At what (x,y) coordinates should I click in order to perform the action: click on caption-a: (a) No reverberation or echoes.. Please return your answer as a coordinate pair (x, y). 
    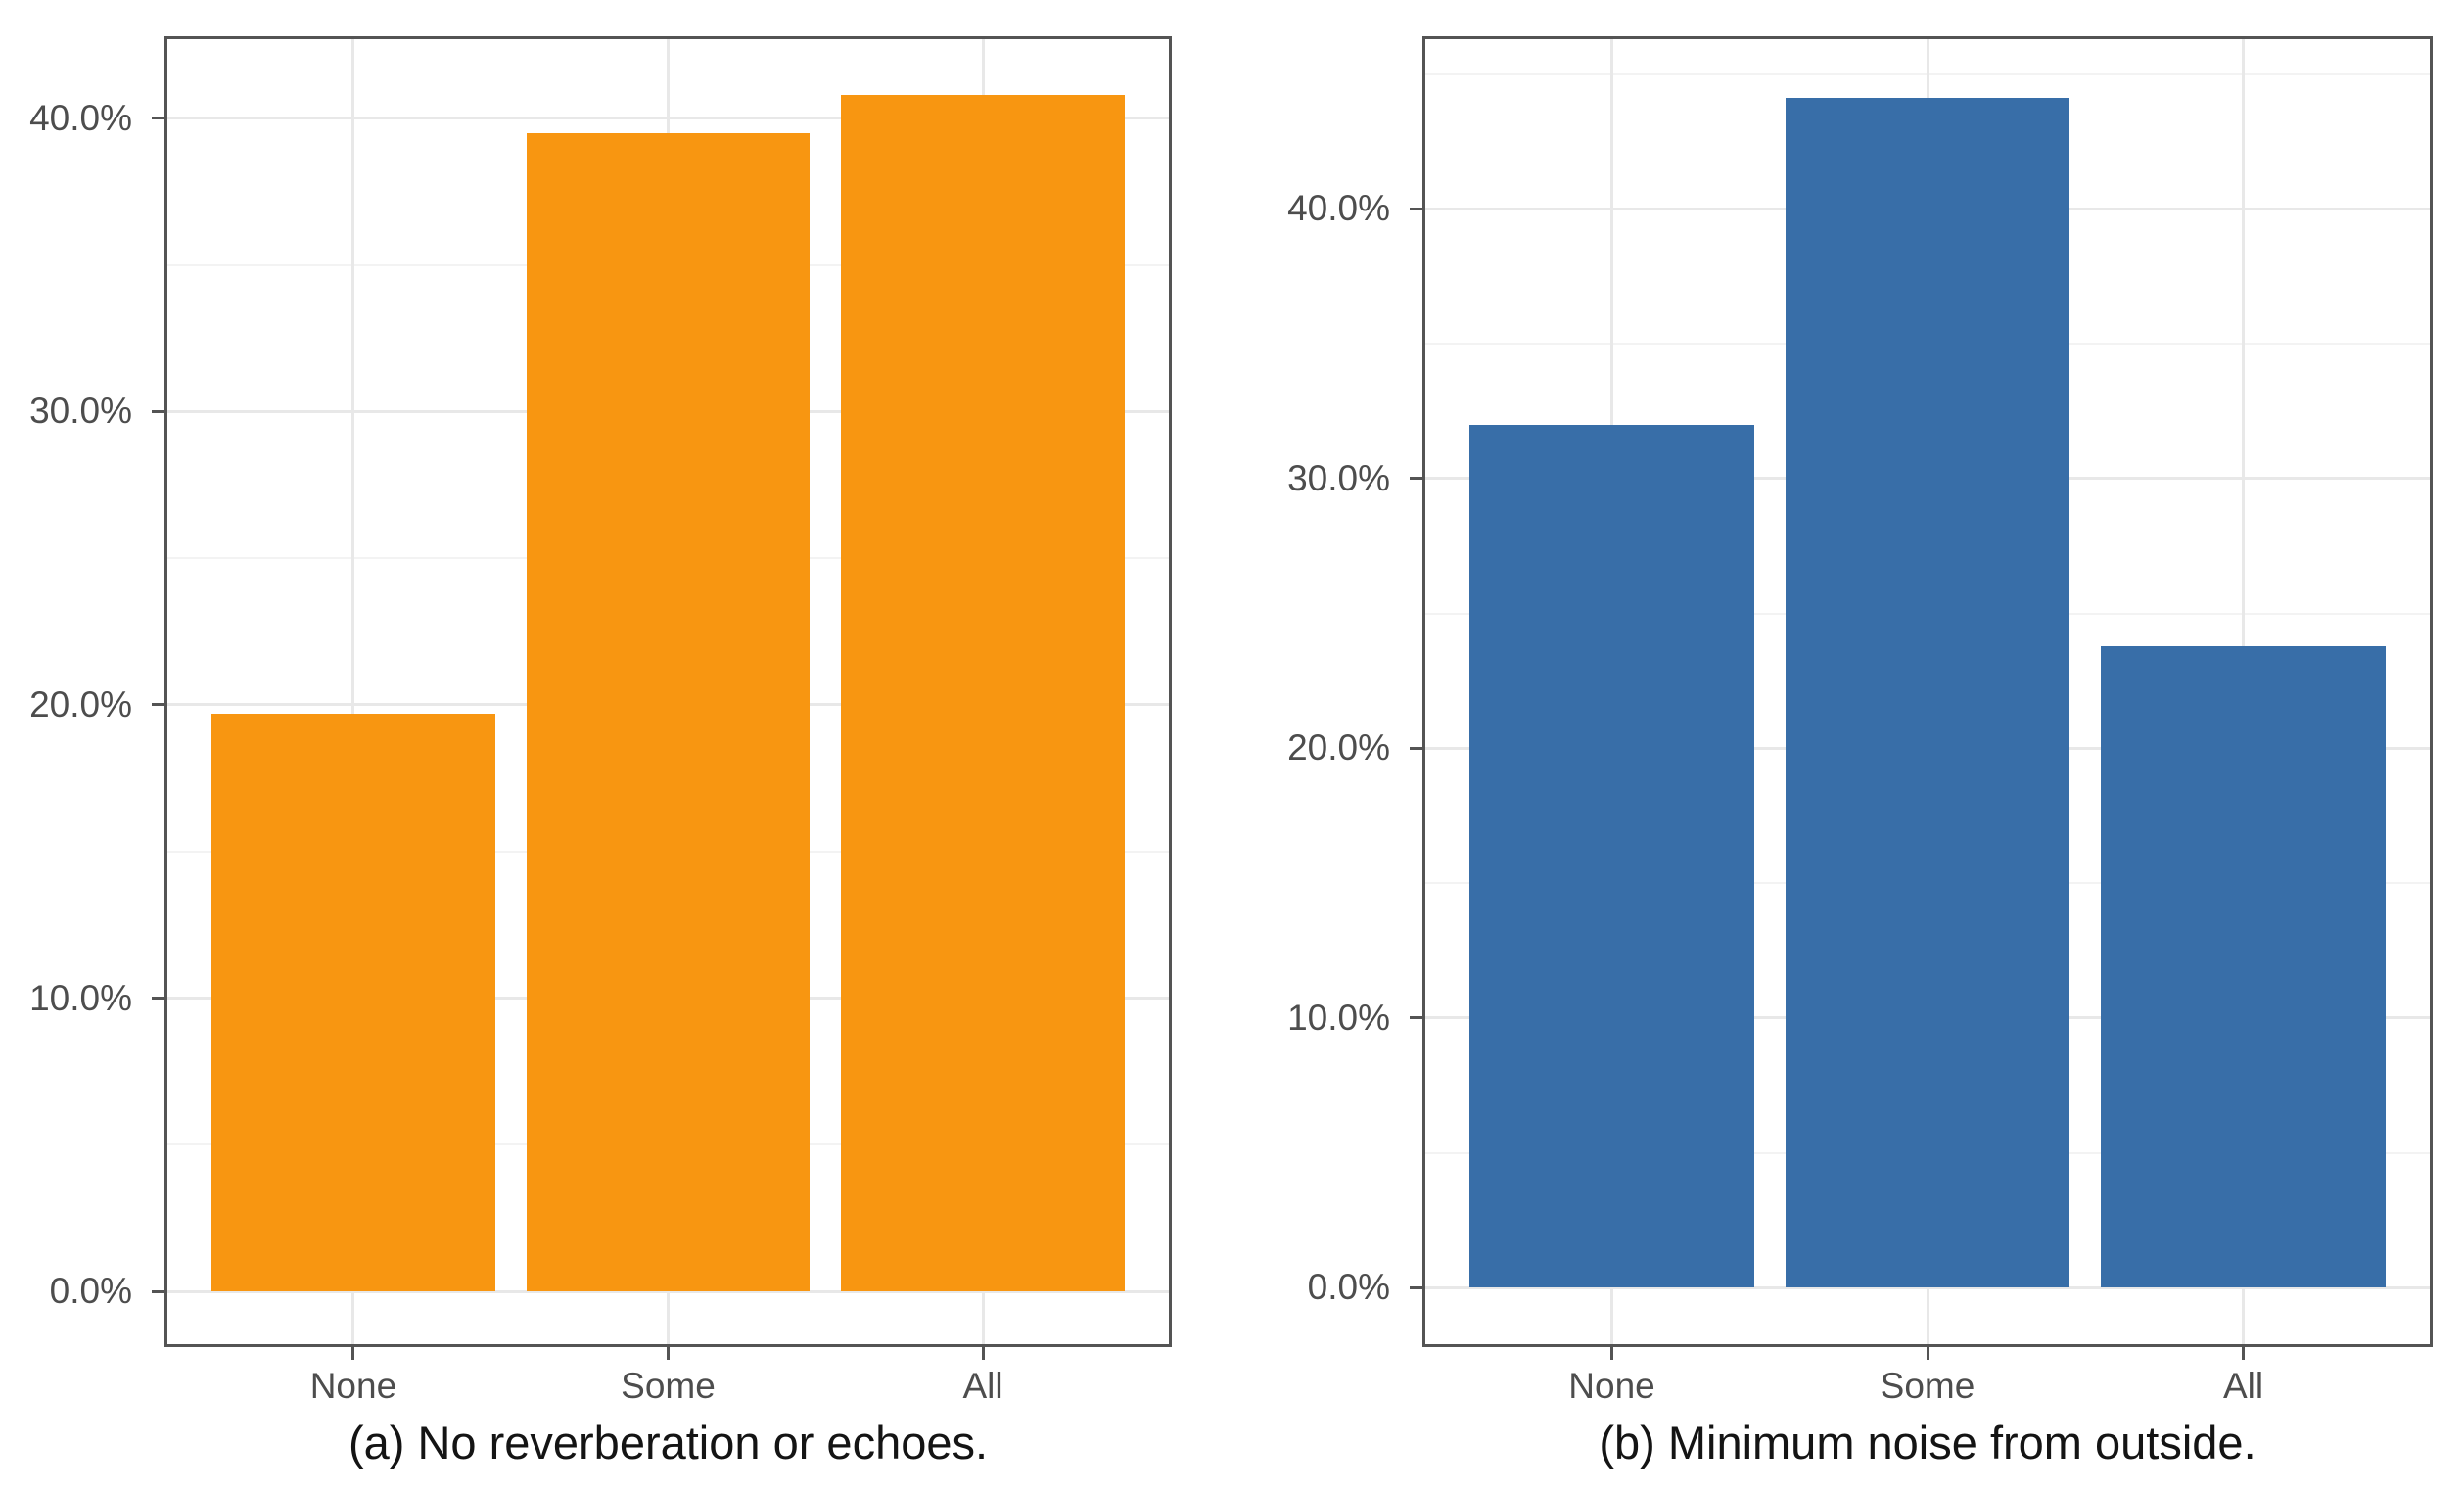
    Looking at the image, I should click on (668, 1443).